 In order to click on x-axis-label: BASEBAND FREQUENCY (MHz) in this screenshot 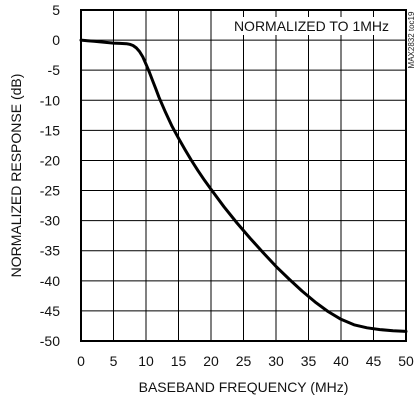, I will do `click(244, 387)`.